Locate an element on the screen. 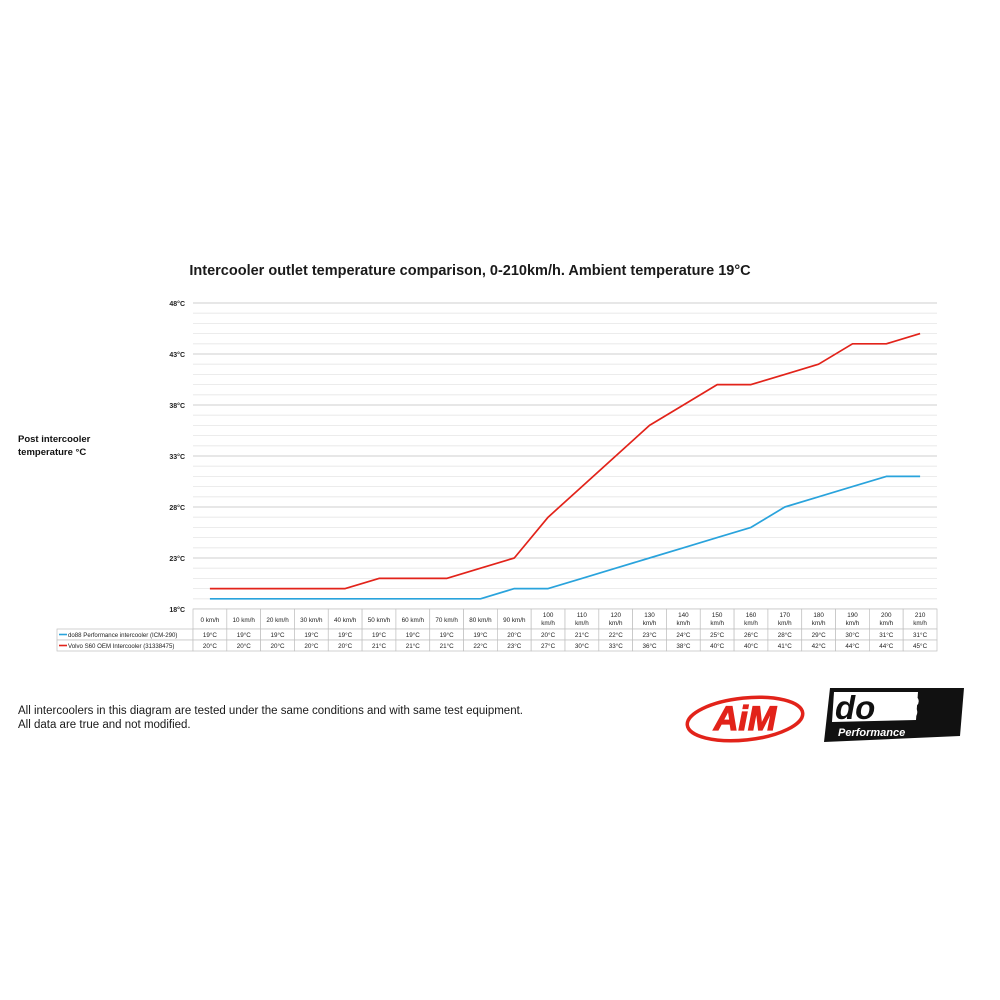 The height and width of the screenshot is (1000, 1000). table-cell is located at coordinates (920, 645).